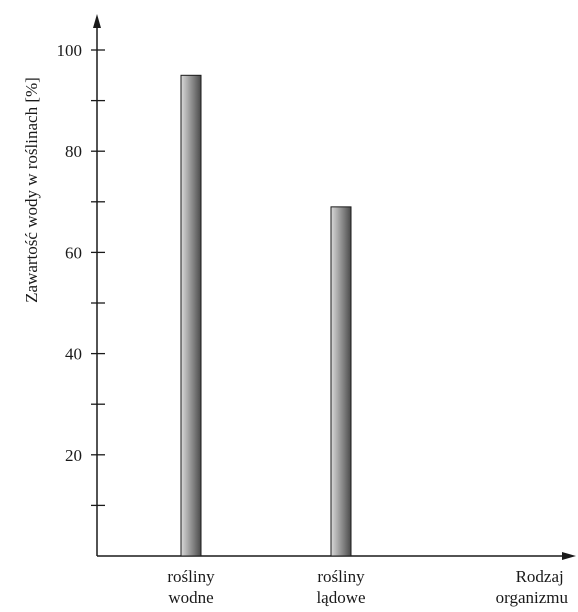 This screenshot has width=578, height=612. I want to click on y-axis-title: Zawartość wody w roślinach [%], so click(31, 190).